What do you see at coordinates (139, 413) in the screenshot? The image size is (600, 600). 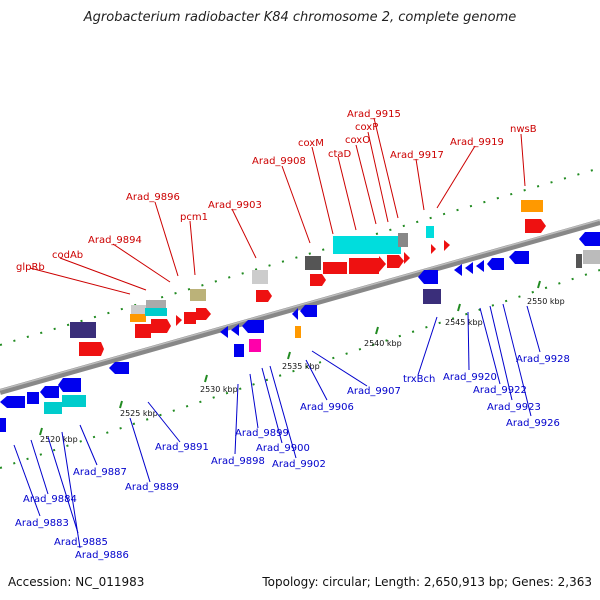 I see `kbp-label: 2525 kbp` at bounding box center [139, 413].